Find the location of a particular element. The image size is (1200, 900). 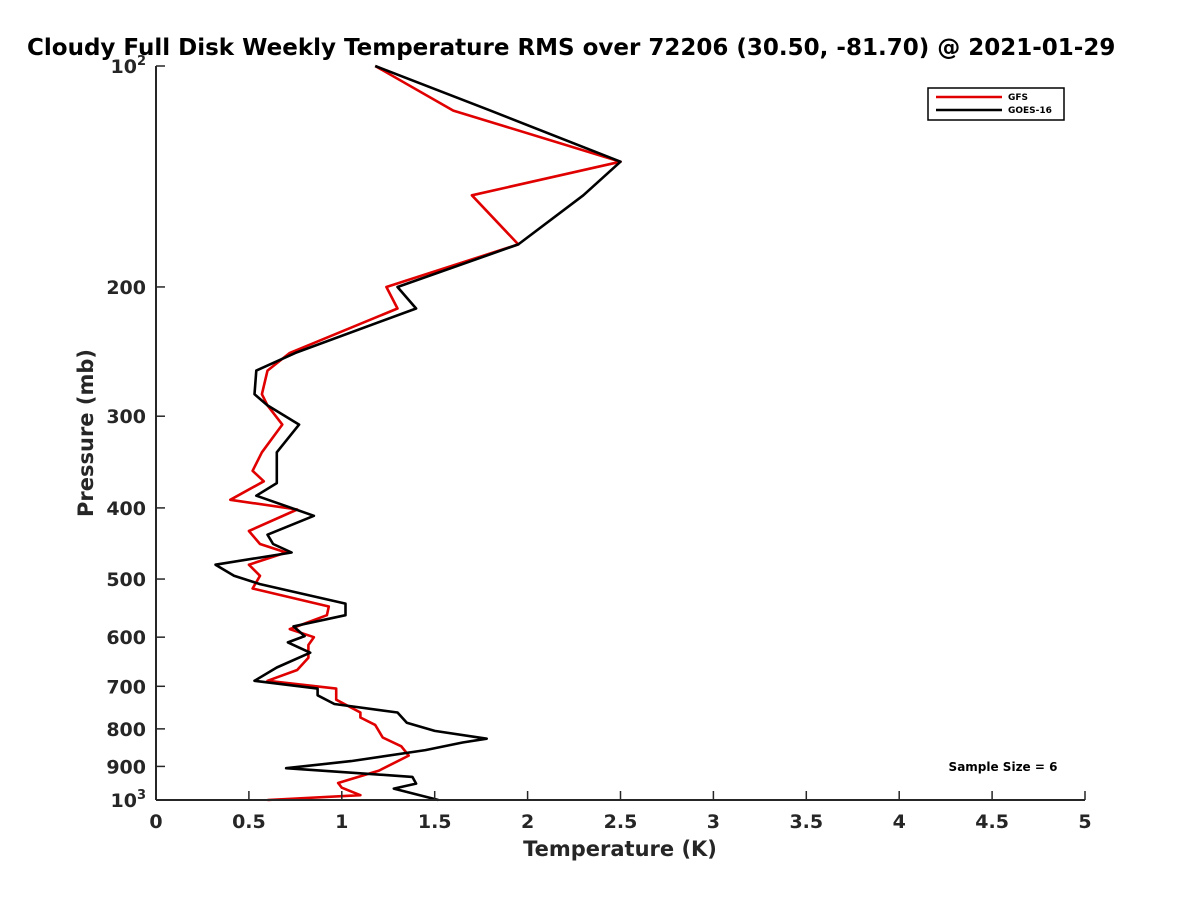

y-tick-label: 400 is located at coordinates (126, 509).